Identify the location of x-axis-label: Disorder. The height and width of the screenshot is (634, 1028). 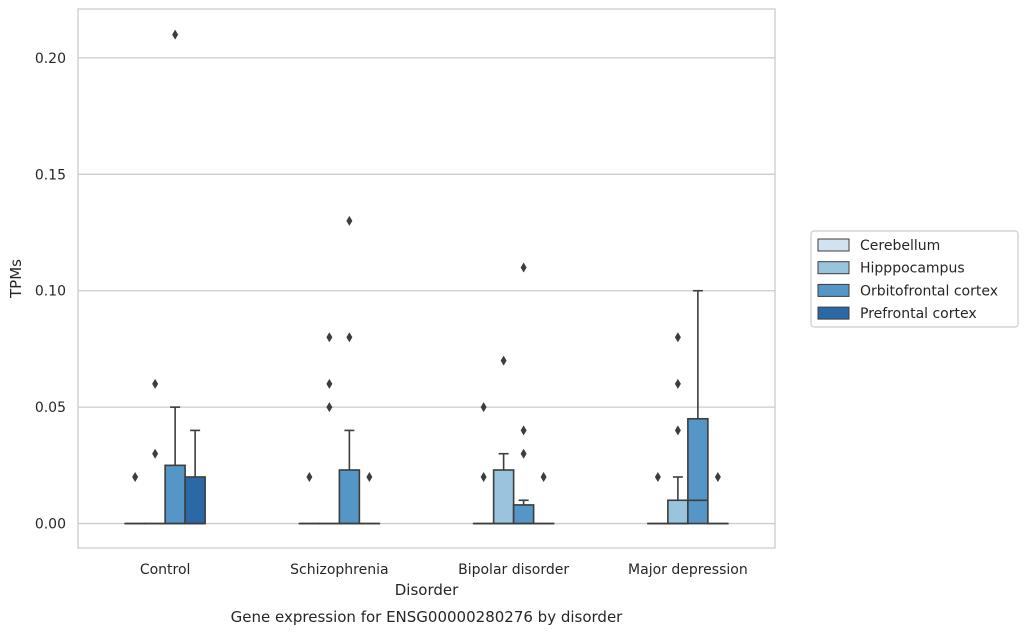
(427, 590).